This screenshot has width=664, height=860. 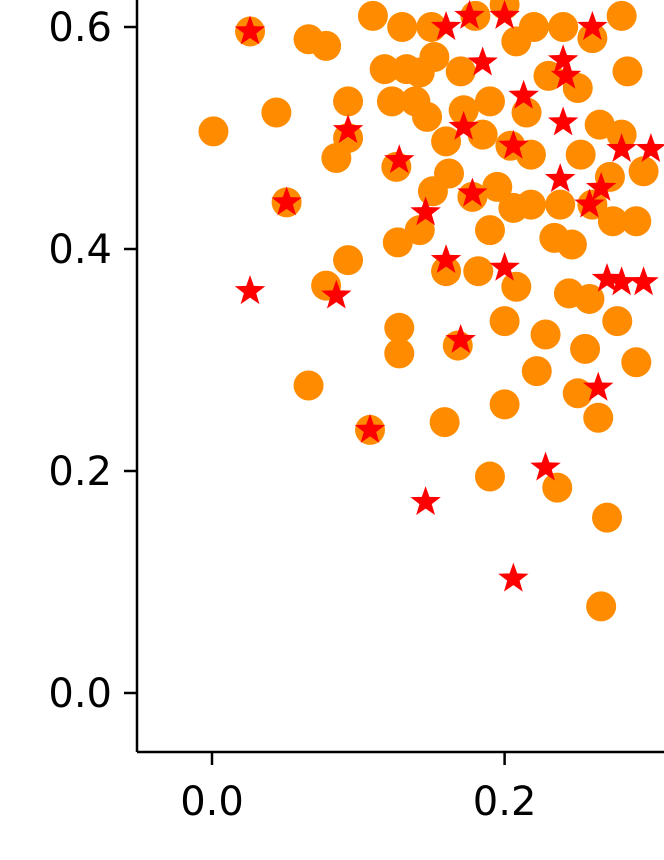 I want to click on y-tick-label: 0.4, so click(x=80, y=250).